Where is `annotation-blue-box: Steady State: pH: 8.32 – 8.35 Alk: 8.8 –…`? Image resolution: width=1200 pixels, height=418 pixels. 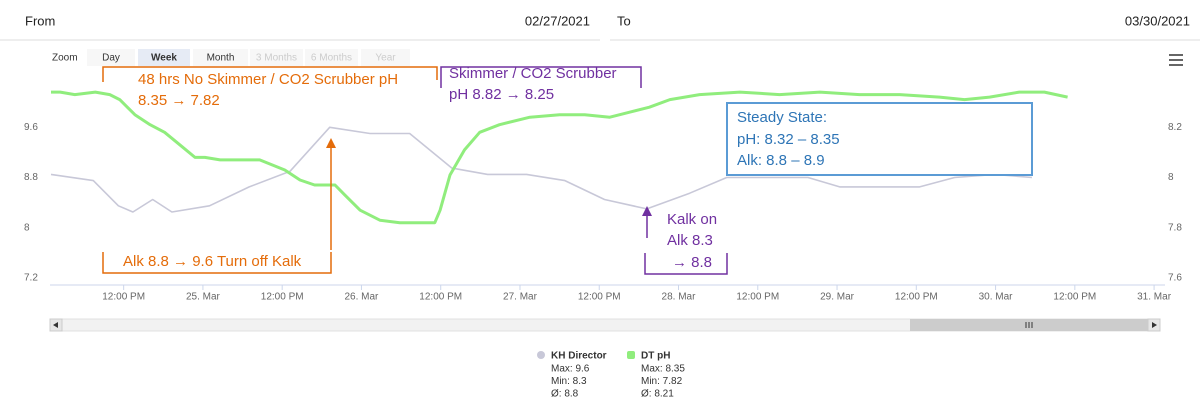
annotation-blue-box: Steady State: pH: 8.32 – 8.35 Alk: 8.8 –… is located at coordinates (879, 139).